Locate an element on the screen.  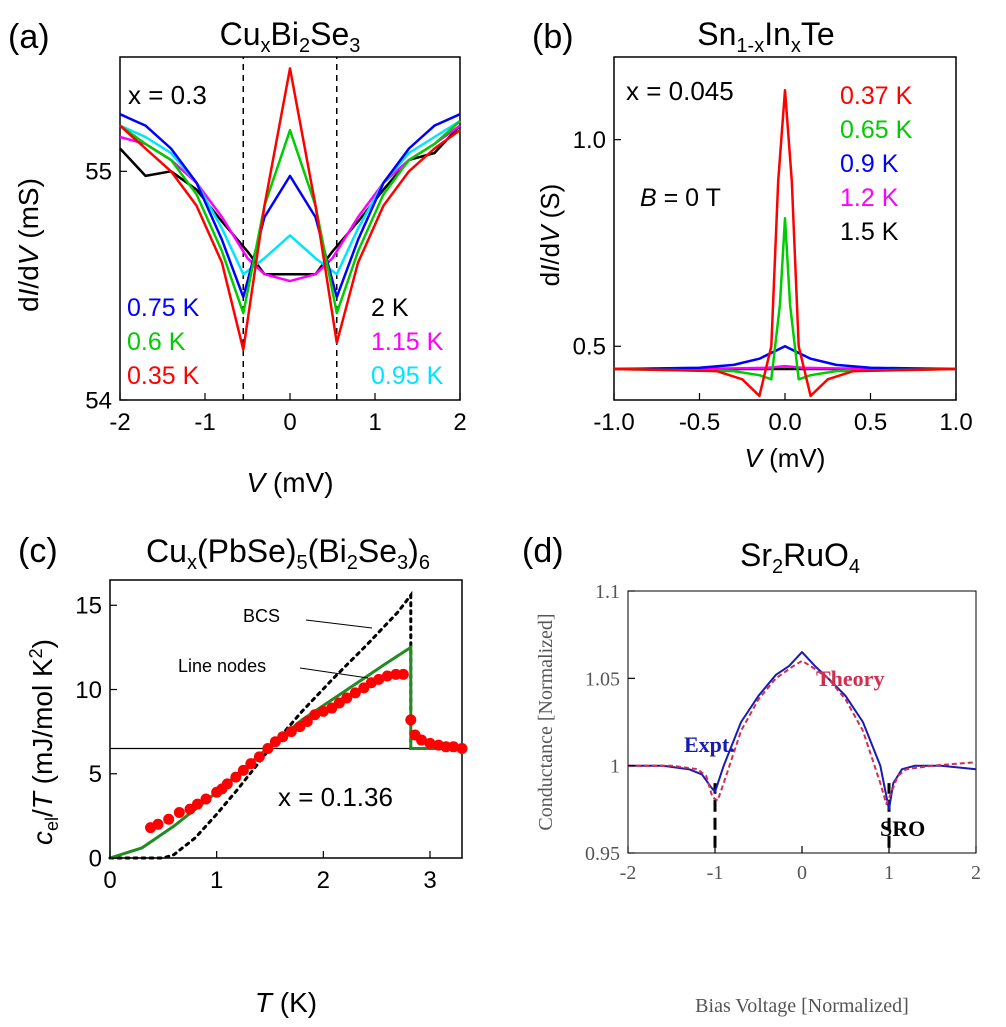
panel-d-title: Sr2RuO4 is located at coordinates (800, 557).